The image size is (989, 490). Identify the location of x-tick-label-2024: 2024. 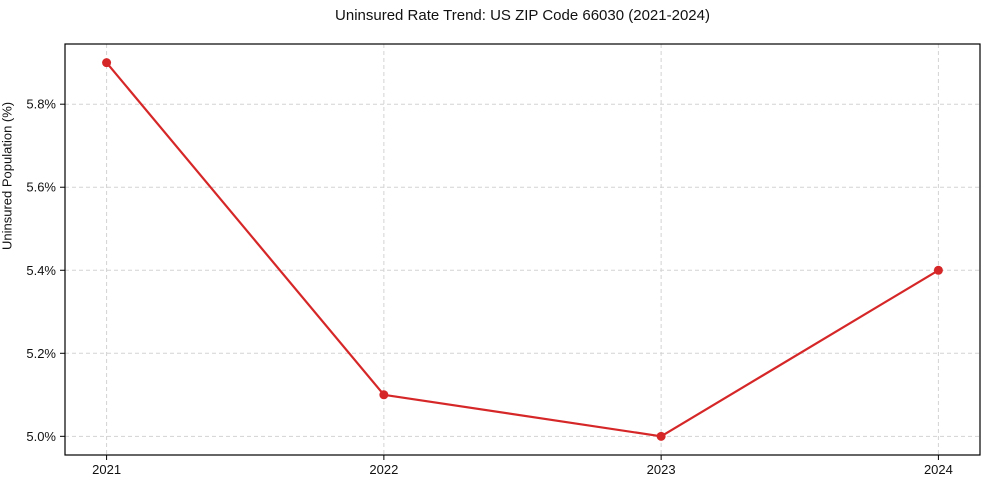
(938, 469).